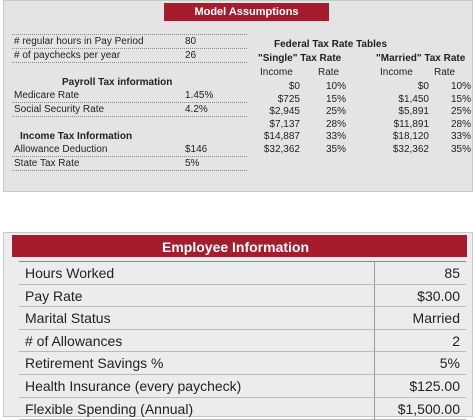 This screenshot has width=474, height=420. What do you see at coordinates (129, 110) in the screenshot?
I see `assumption-row: Social Security Rate 4.2%` at bounding box center [129, 110].